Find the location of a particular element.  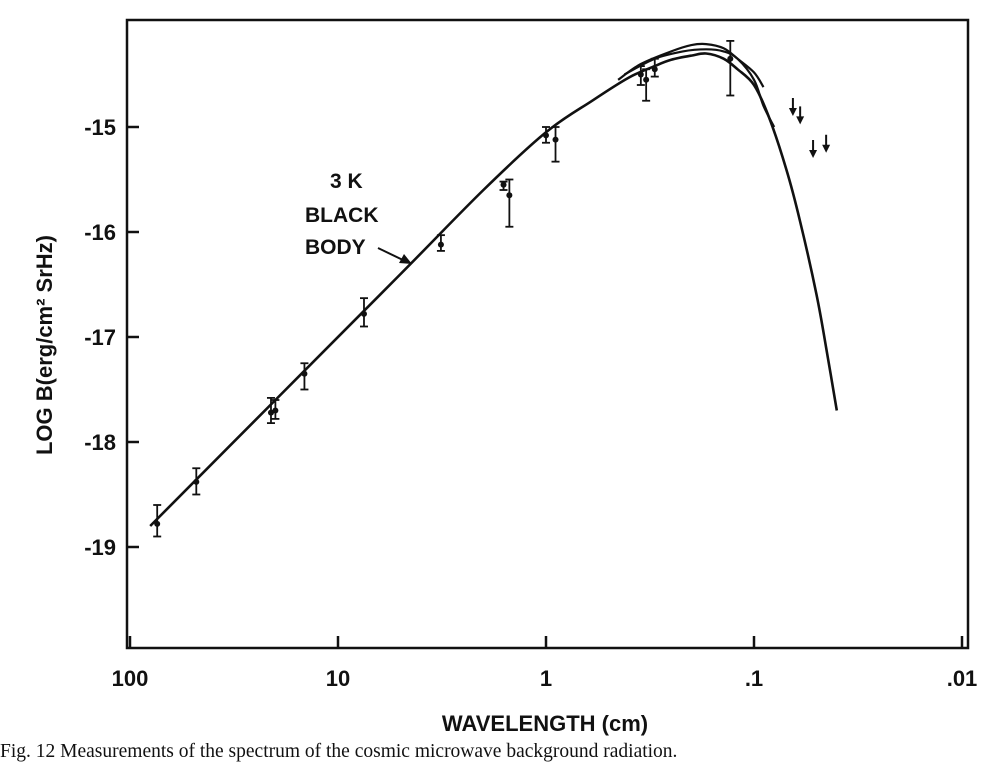

annotation-line-2: BLACK is located at coordinates (342, 215).